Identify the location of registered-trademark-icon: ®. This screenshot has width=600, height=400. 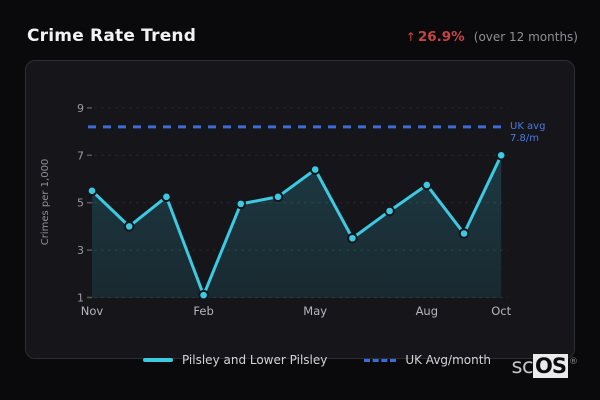
(573, 362).